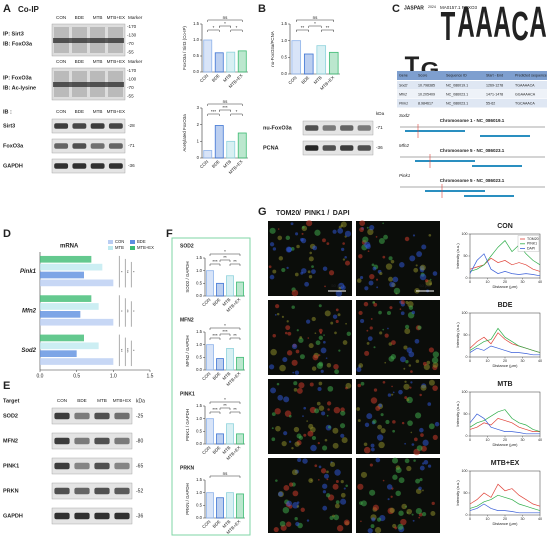  What do you see at coordinates (216, 78) in the screenshot?
I see `x-tick-label: BDE` at bounding box center [216, 78].